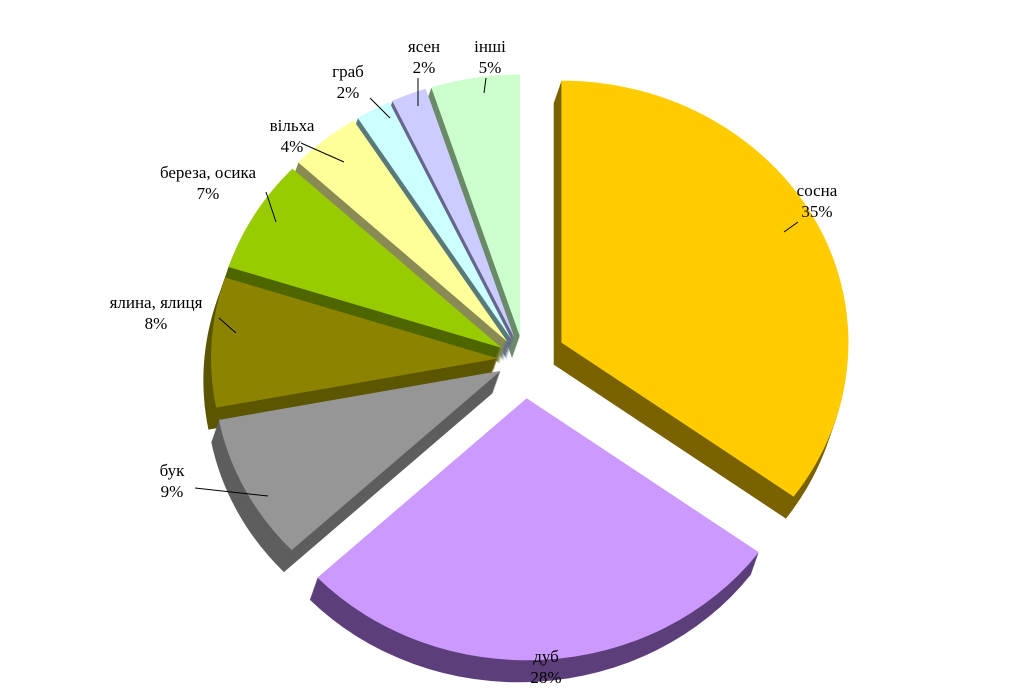  Describe the element at coordinates (173, 470) in the screenshot. I see `slice-label-name-2: бук` at that location.